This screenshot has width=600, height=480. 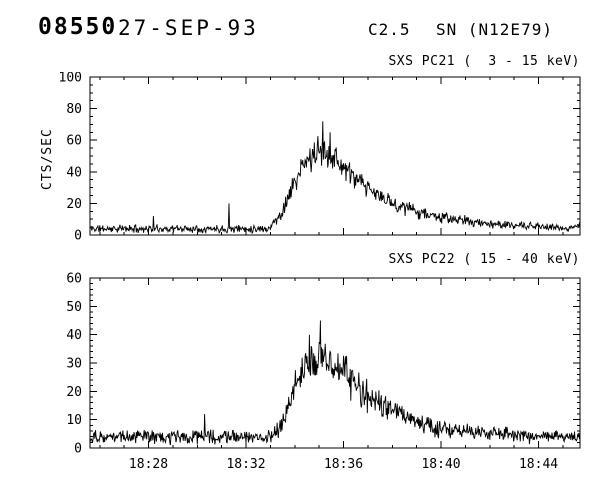 What do you see at coordinates (70, 79) in the screenshot?
I see `svg-text: 100` at bounding box center [70, 79].